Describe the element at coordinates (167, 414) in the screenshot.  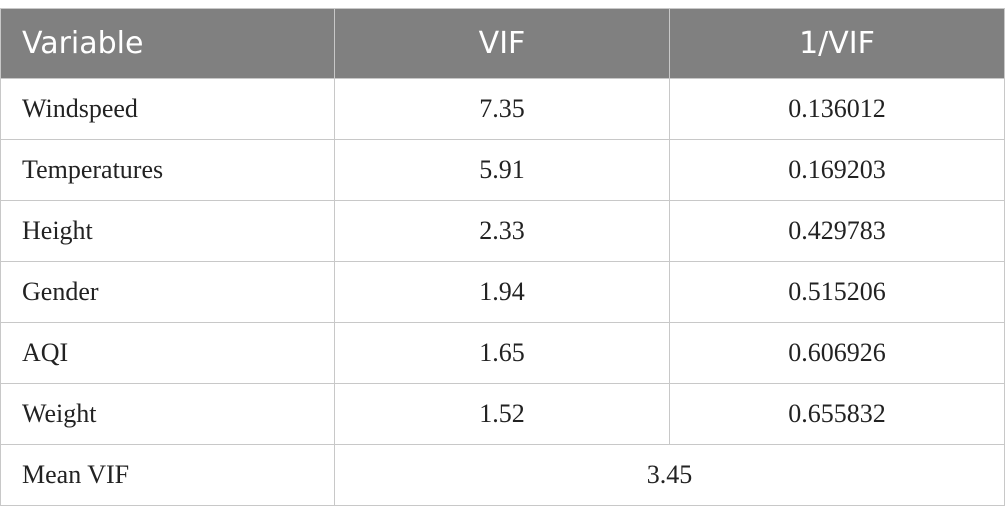
I see `variable-cell: Weight` at that location.